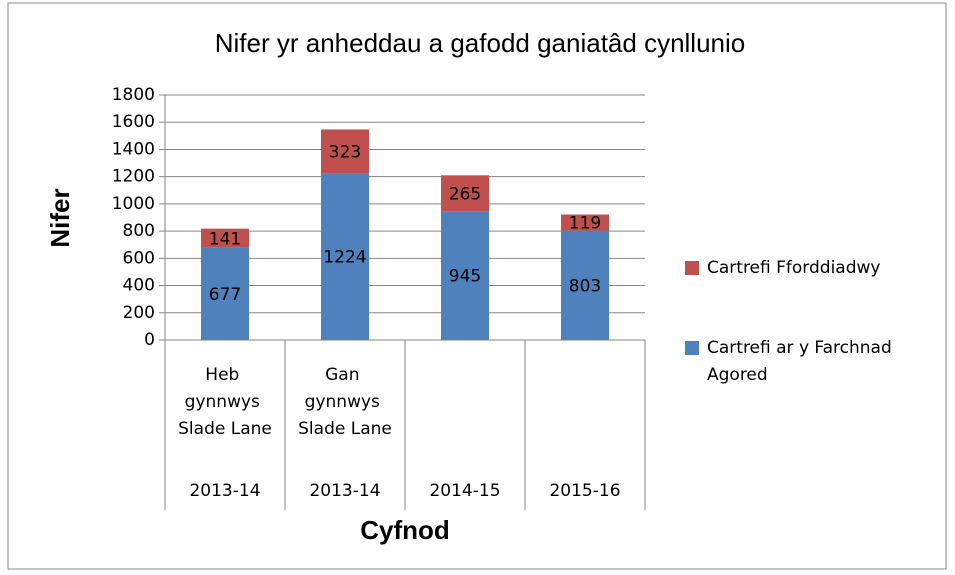 Image resolution: width=955 pixels, height=575 pixels. Describe the element at coordinates (802, 361) in the screenshot. I see `legend-label: Cartrefi ar y Farchnad Agored` at that location.